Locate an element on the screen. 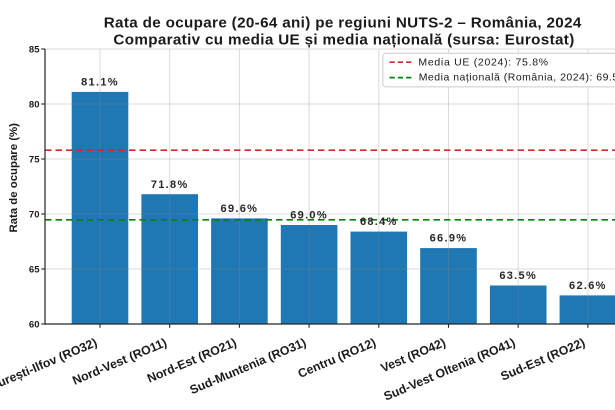 The height and width of the screenshot is (410, 615). svg-text: 75 is located at coordinates (34, 159).